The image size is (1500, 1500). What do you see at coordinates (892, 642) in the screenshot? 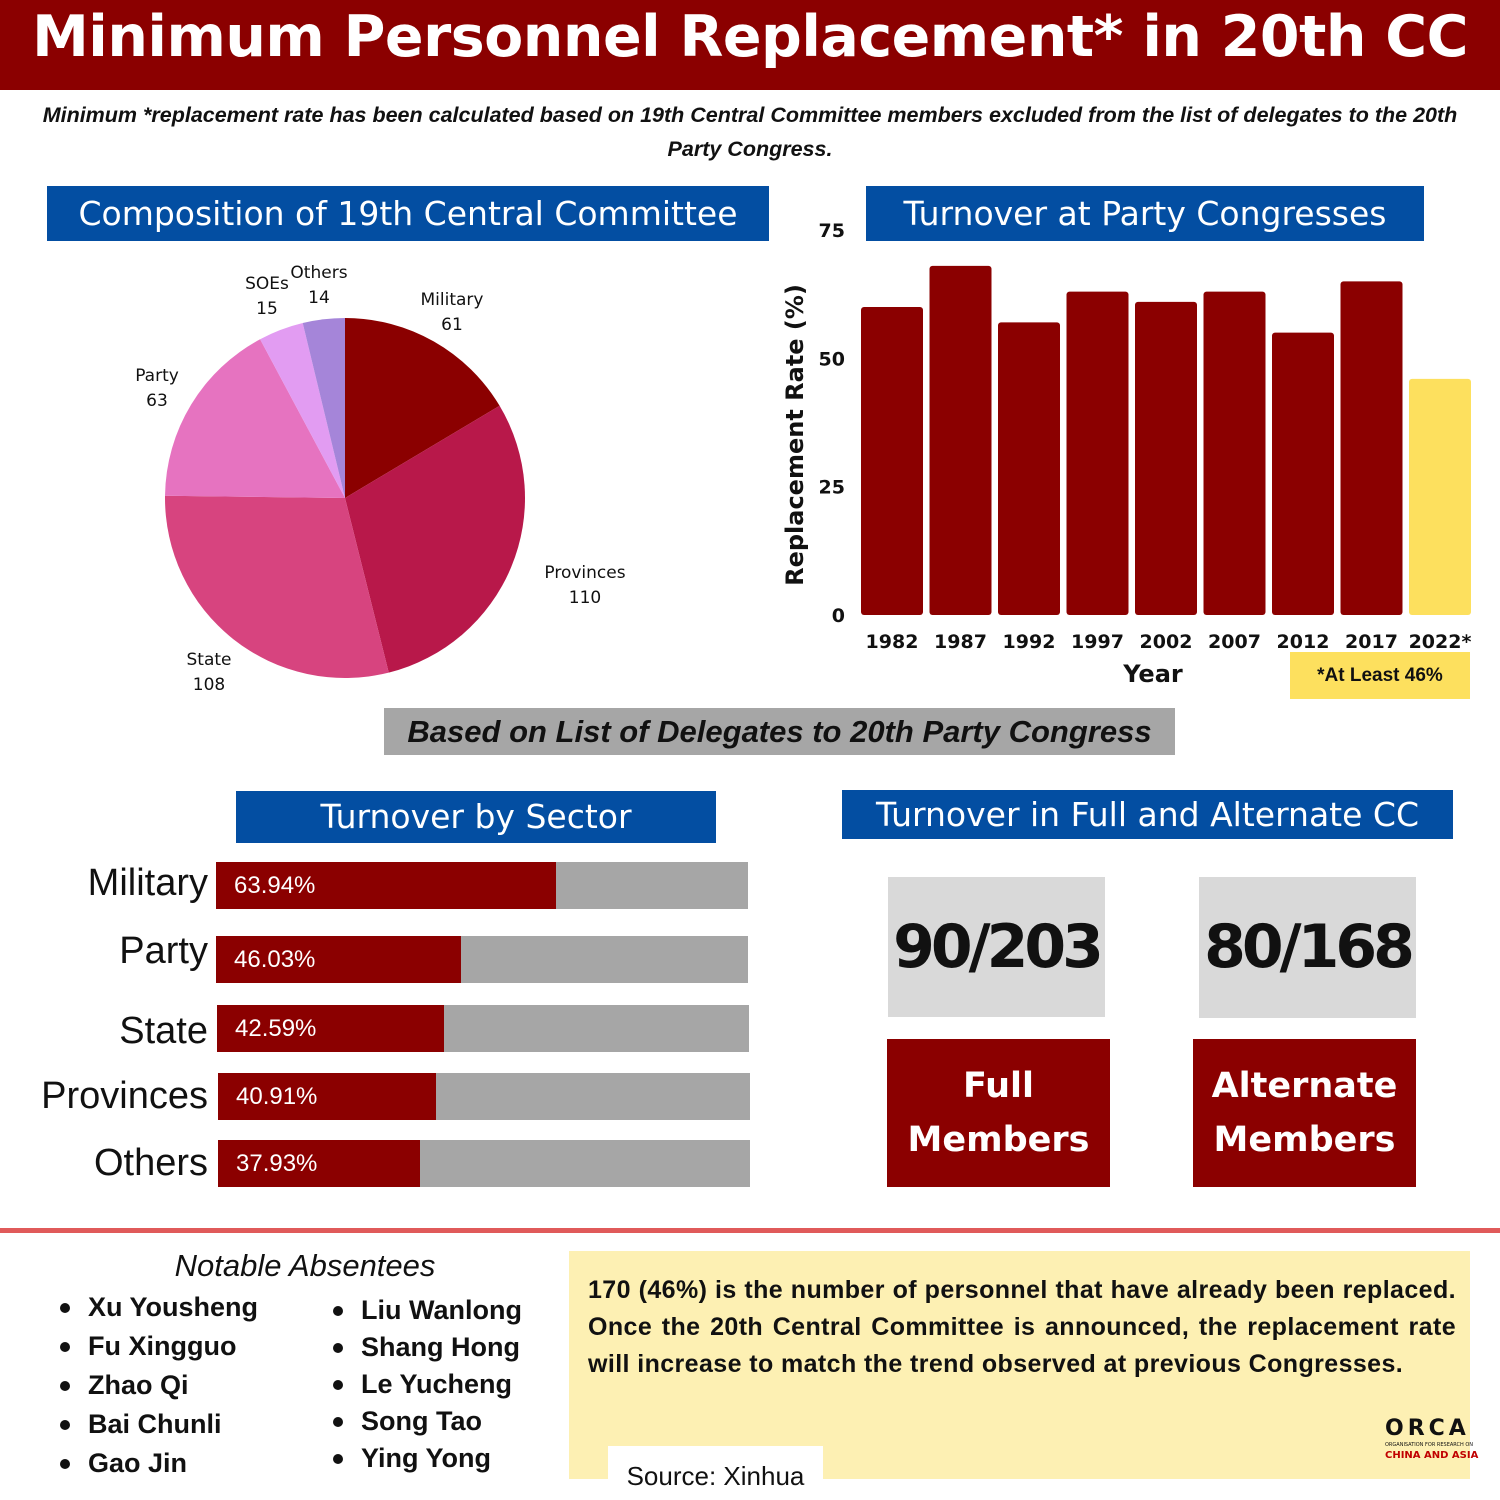
I see `x-tick-label: 1982` at bounding box center [892, 642].